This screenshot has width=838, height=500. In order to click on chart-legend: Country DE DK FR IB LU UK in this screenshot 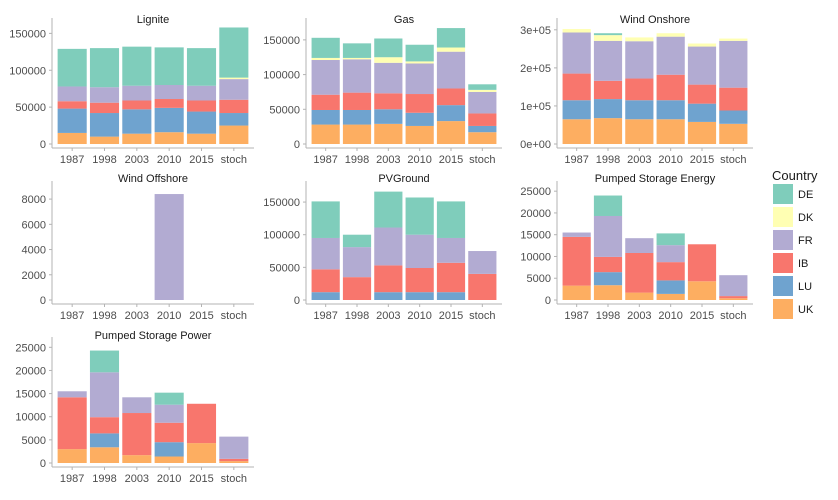, I will do `click(795, 243)`.